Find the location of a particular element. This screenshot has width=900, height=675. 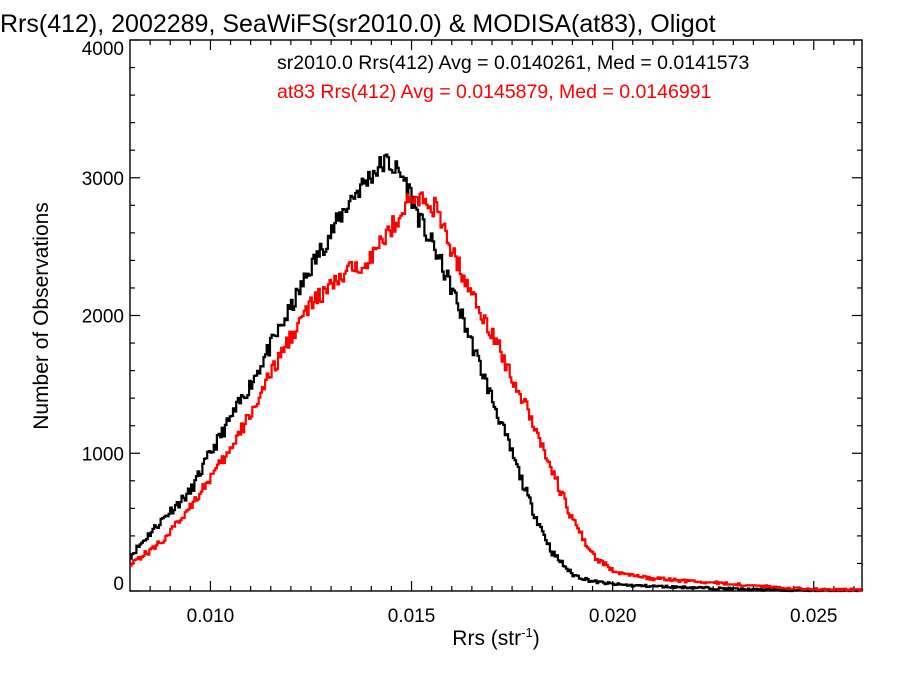

y-tick-label: 2000 is located at coordinates (103, 317).